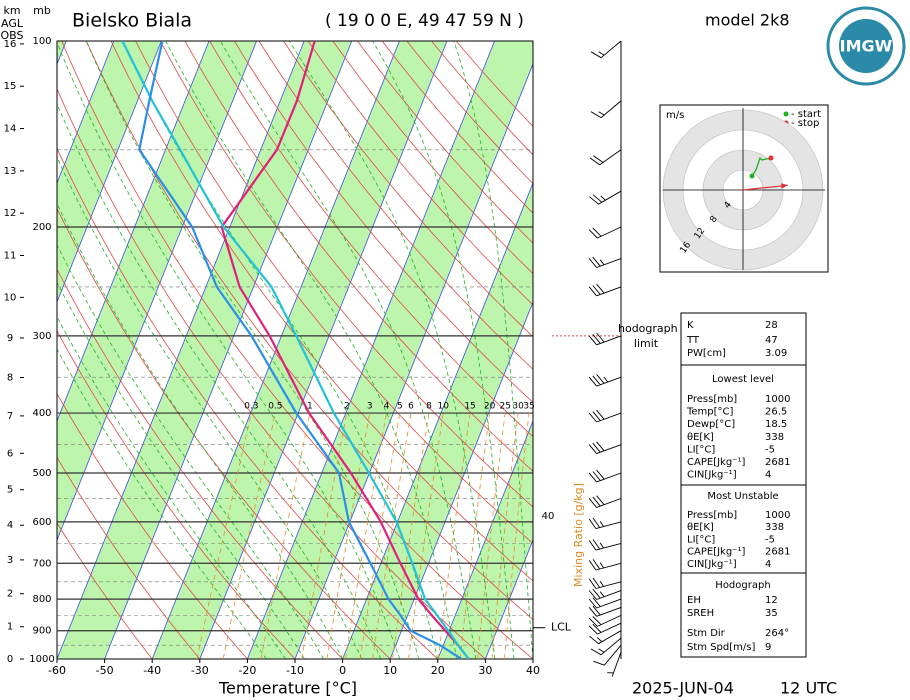  I want to click on y-tick-label: 400, so click(41, 413).